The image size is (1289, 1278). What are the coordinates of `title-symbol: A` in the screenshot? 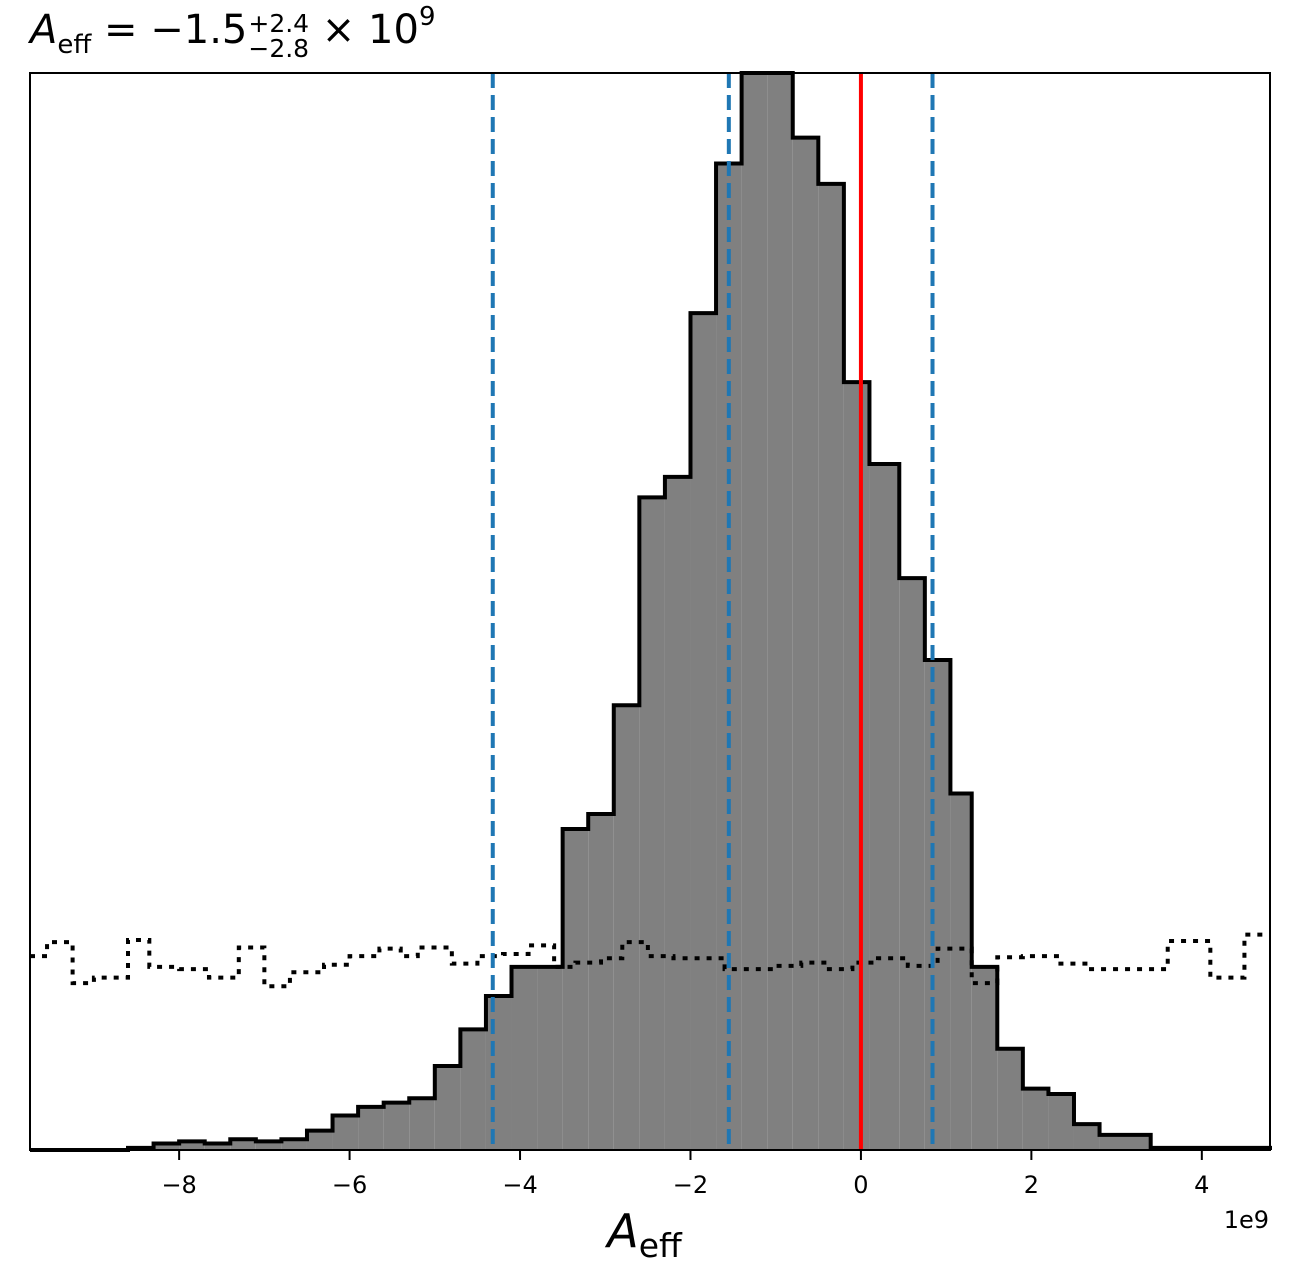 It's located at (44, 30).